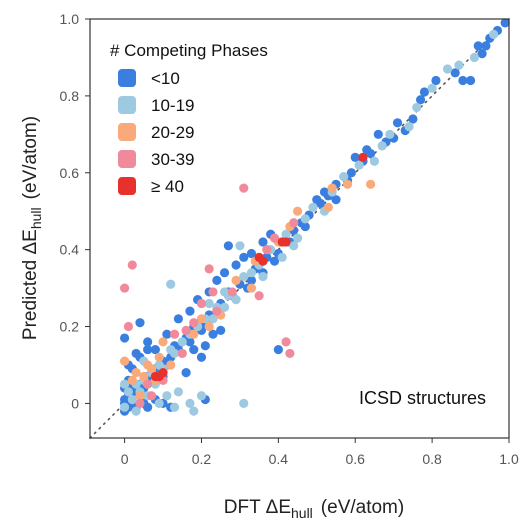  What do you see at coordinates (70, 19) in the screenshot?
I see `y-tick-label-5: 1.0` at bounding box center [70, 19].